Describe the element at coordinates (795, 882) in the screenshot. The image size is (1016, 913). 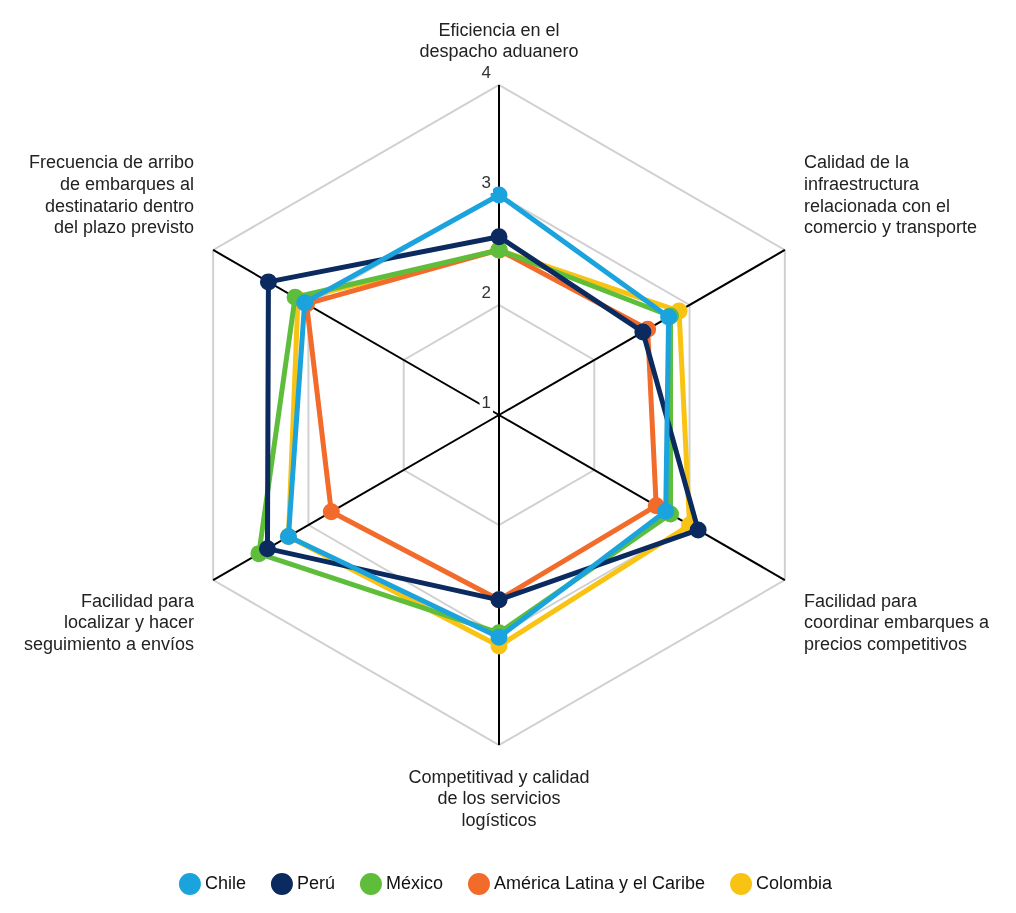
I see `legend-label: Colombia` at that location.